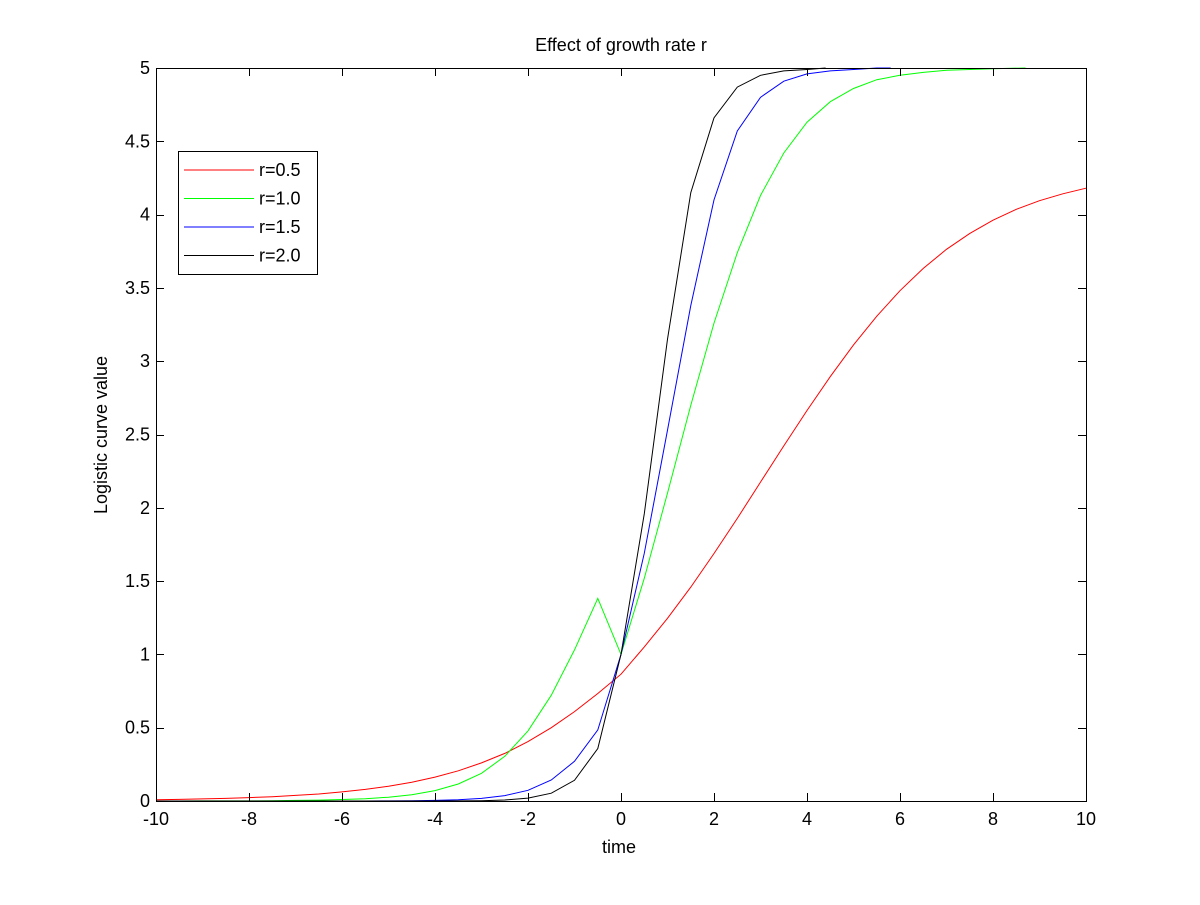 The width and height of the screenshot is (1200, 905). I want to click on x-tick-label: 4, so click(807, 819).